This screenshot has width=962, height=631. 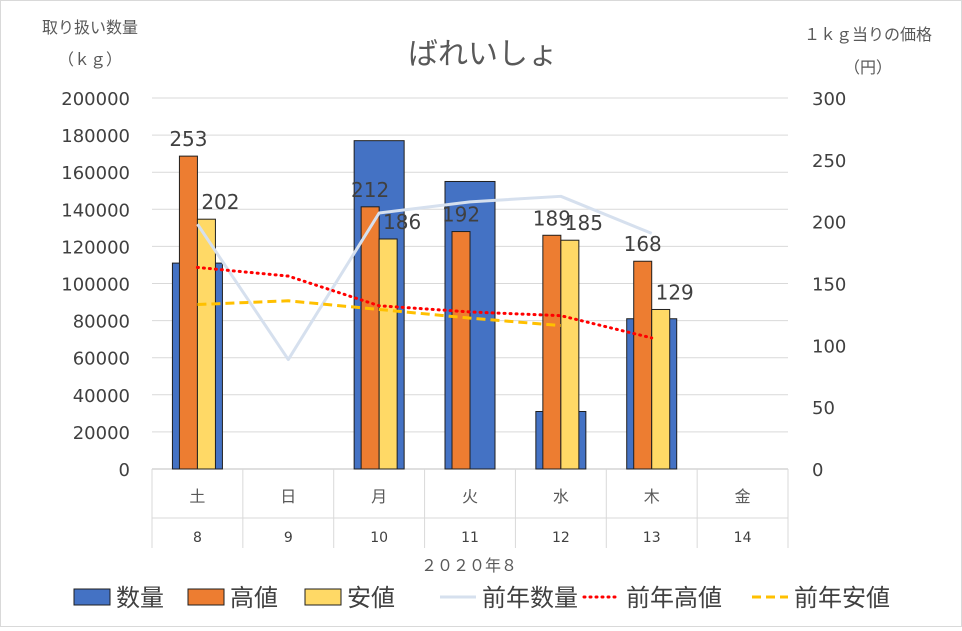 I want to click on data-label-high: 212, so click(x=370, y=190).